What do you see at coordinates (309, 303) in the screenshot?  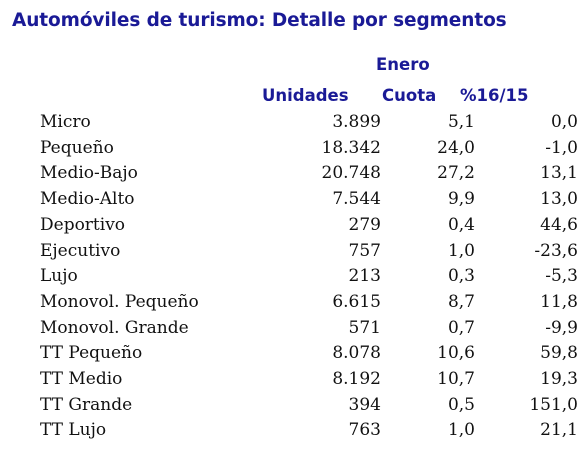 I see `table-row: Monovol. Pequeño 6.615 8,7 11,8` at bounding box center [309, 303].